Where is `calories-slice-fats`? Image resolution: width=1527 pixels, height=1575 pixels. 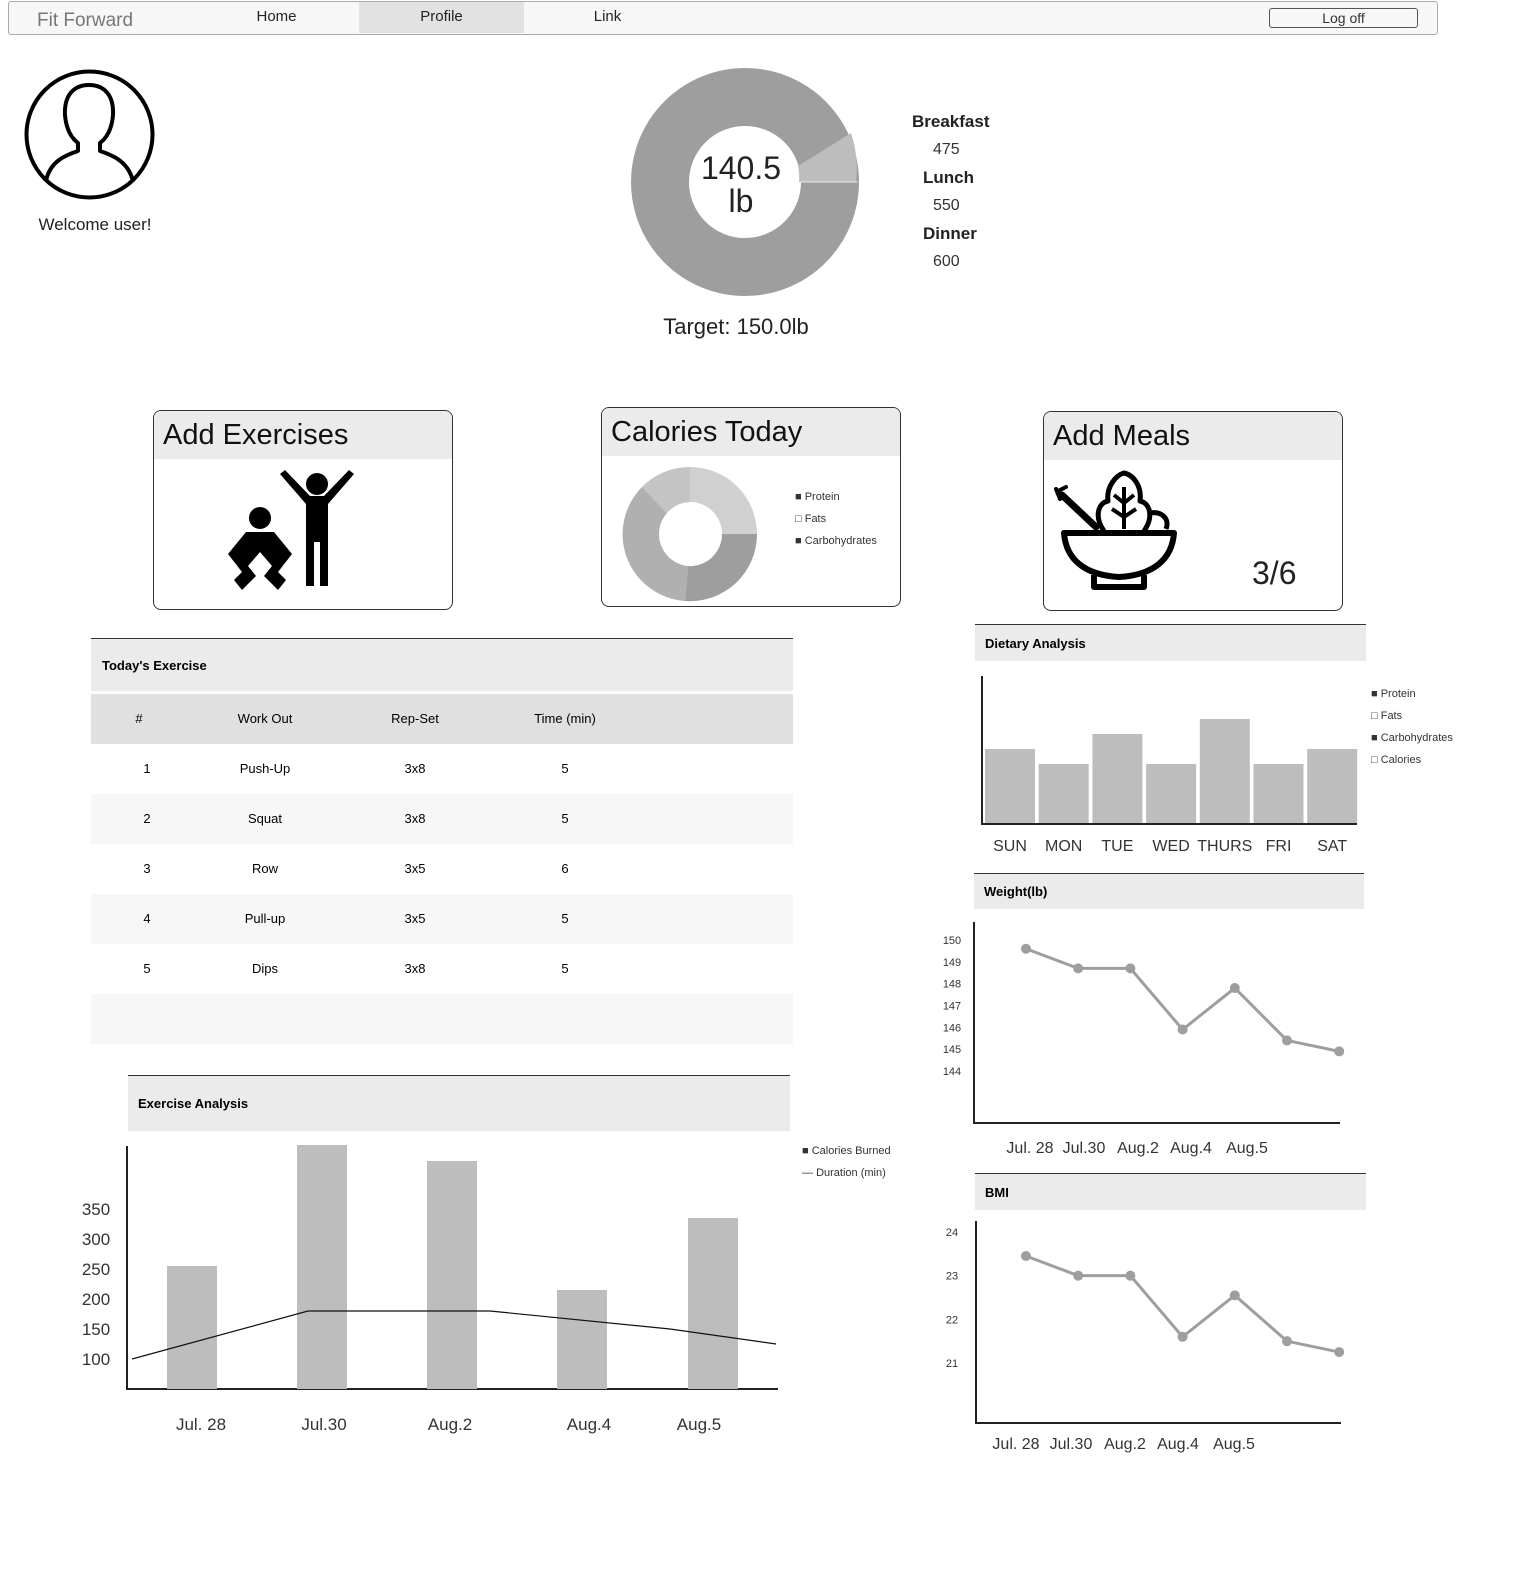 calories-slice-fats is located at coordinates (723, 500).